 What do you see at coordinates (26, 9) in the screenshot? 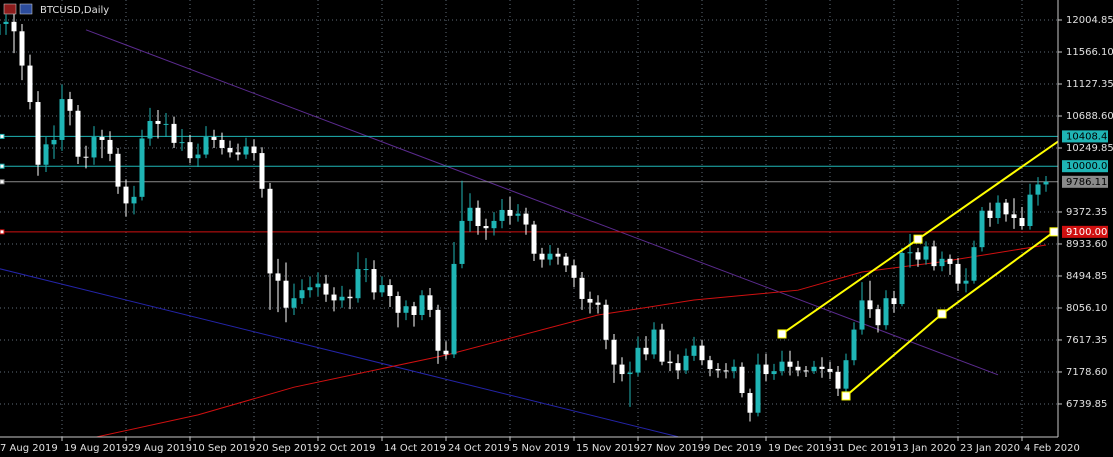
I see `symbol-icon` at bounding box center [26, 9].